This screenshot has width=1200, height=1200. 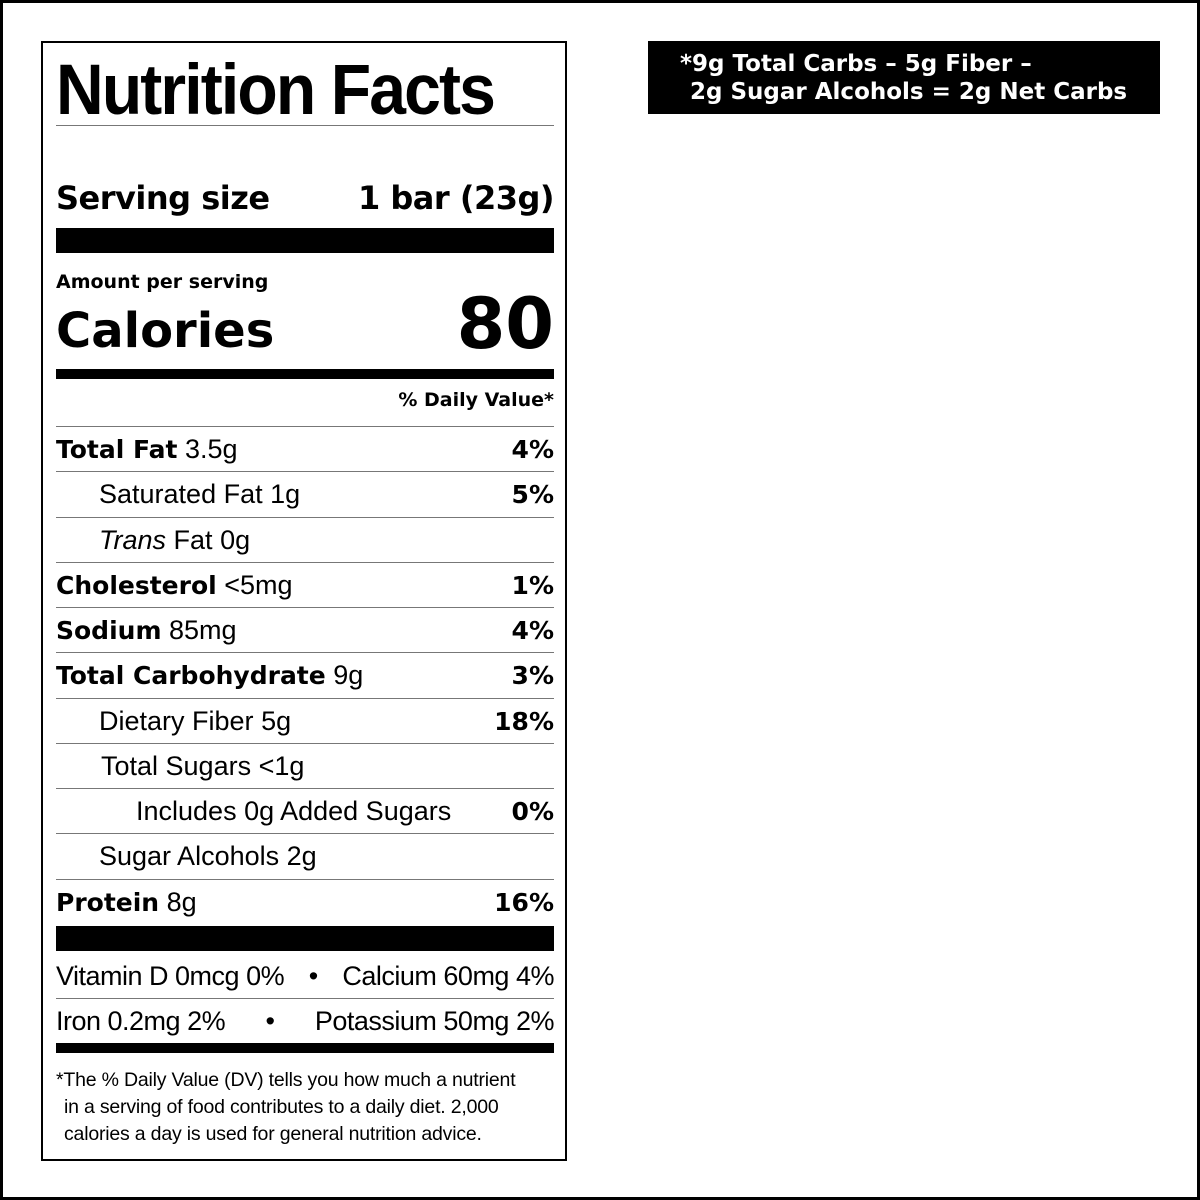 I want to click on calories-value: 80, so click(x=505, y=324).